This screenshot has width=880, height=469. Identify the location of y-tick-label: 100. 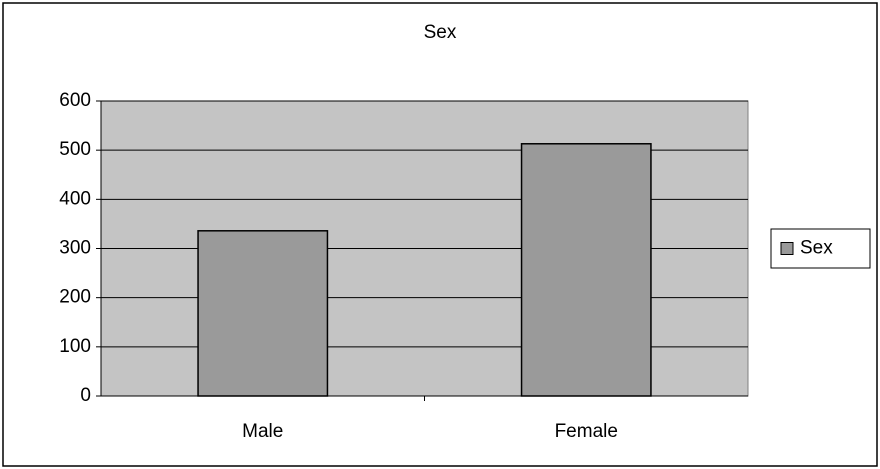
(75, 346).